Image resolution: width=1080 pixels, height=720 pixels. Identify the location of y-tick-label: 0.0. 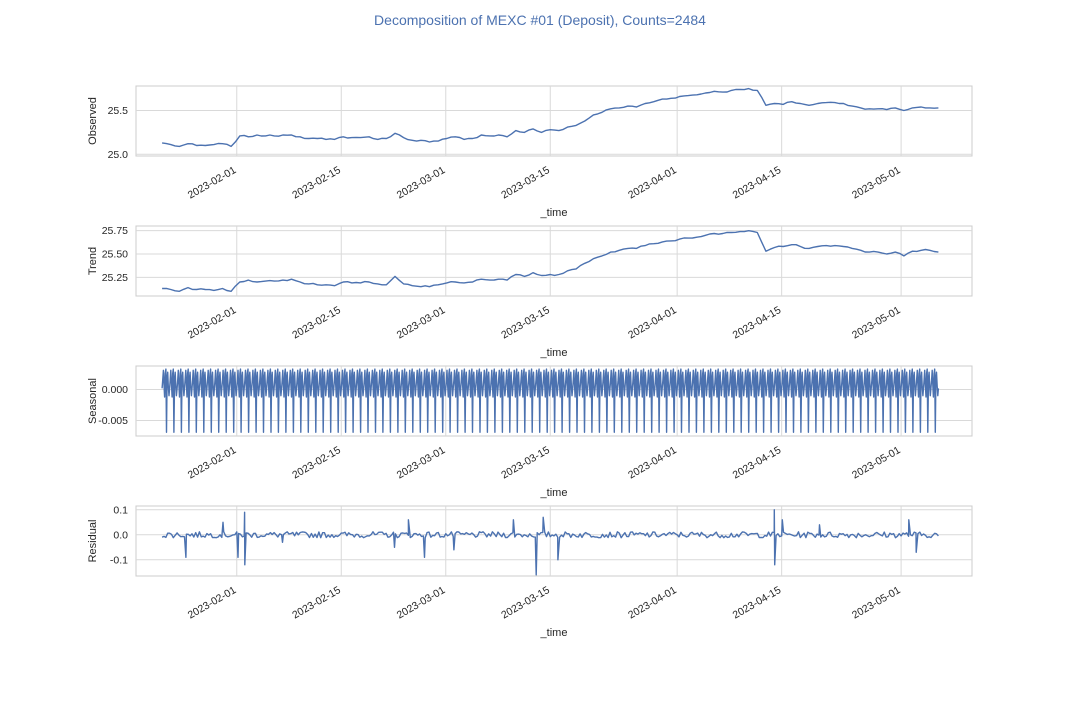
(120, 535).